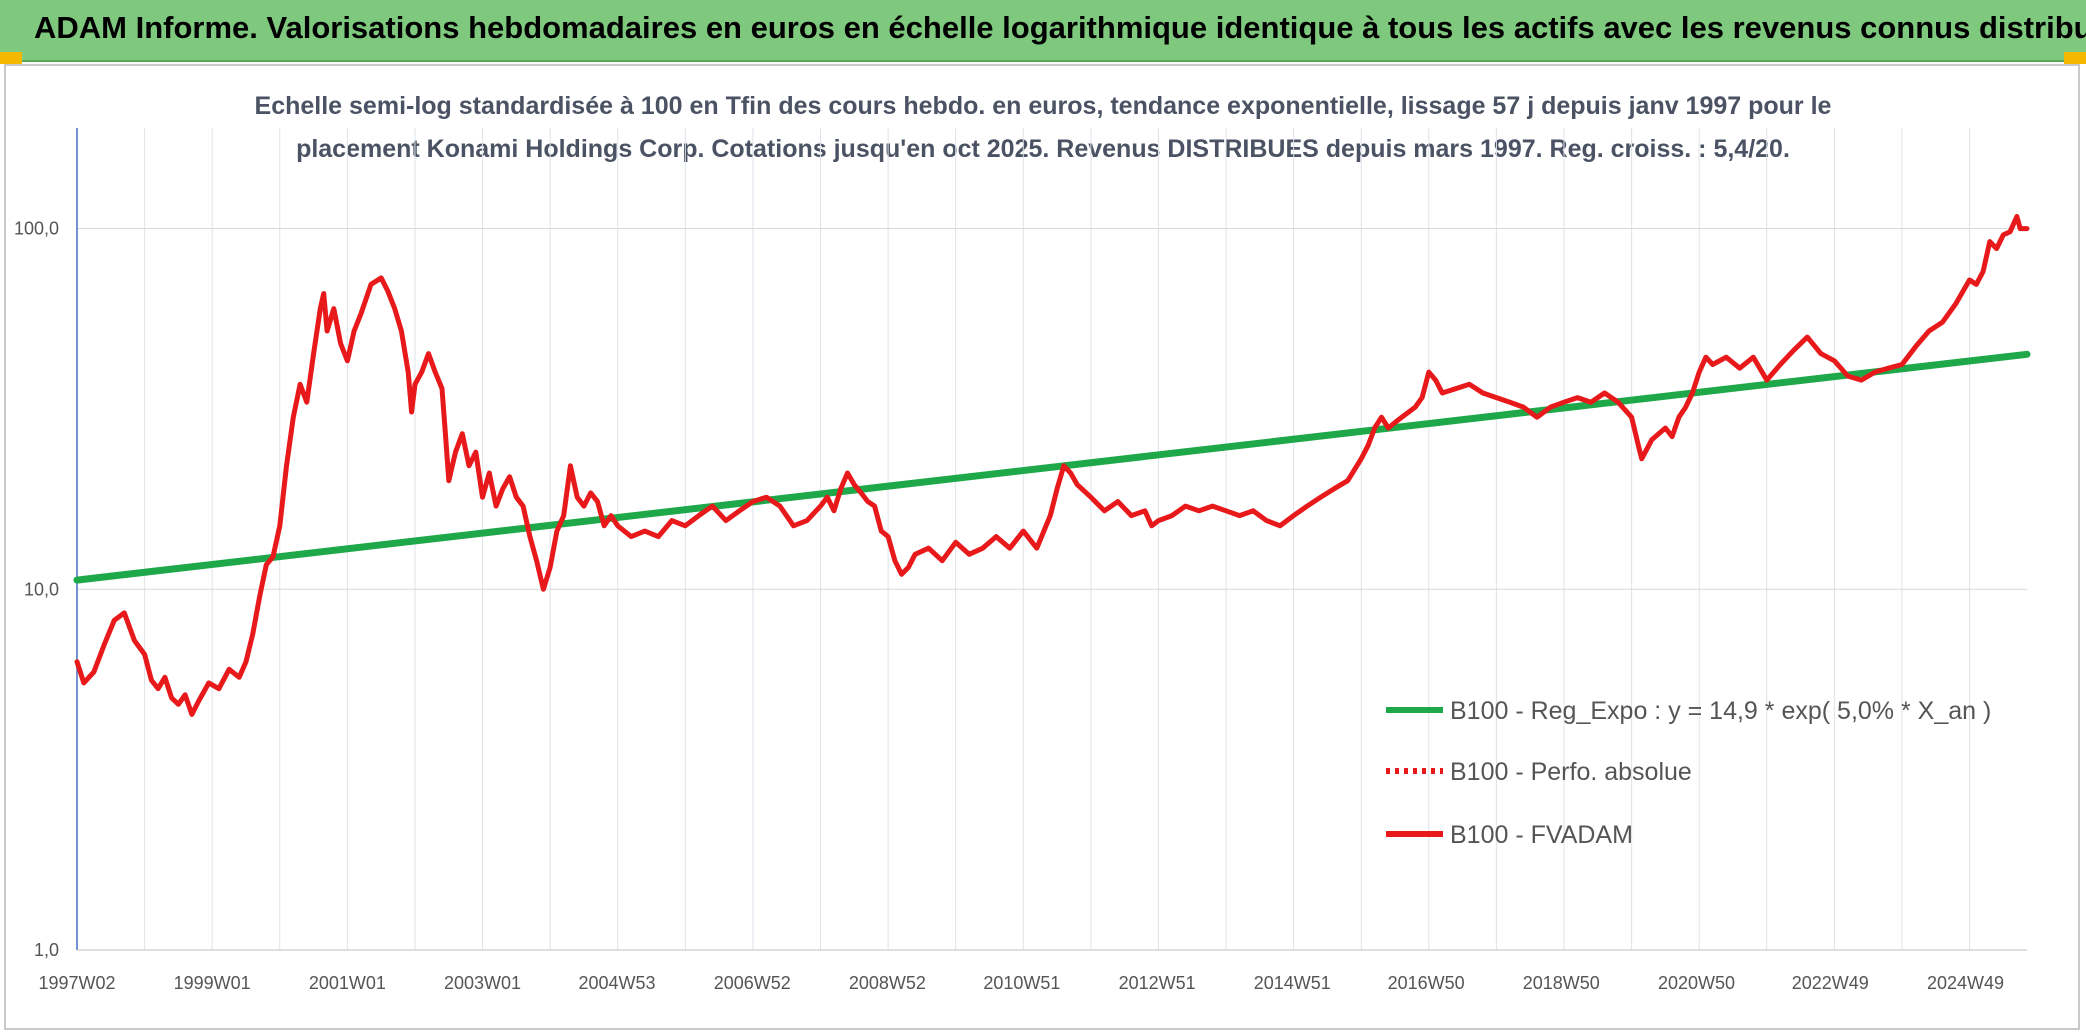  What do you see at coordinates (887, 983) in the screenshot?
I see `x-tick-label: 2008W52` at bounding box center [887, 983].